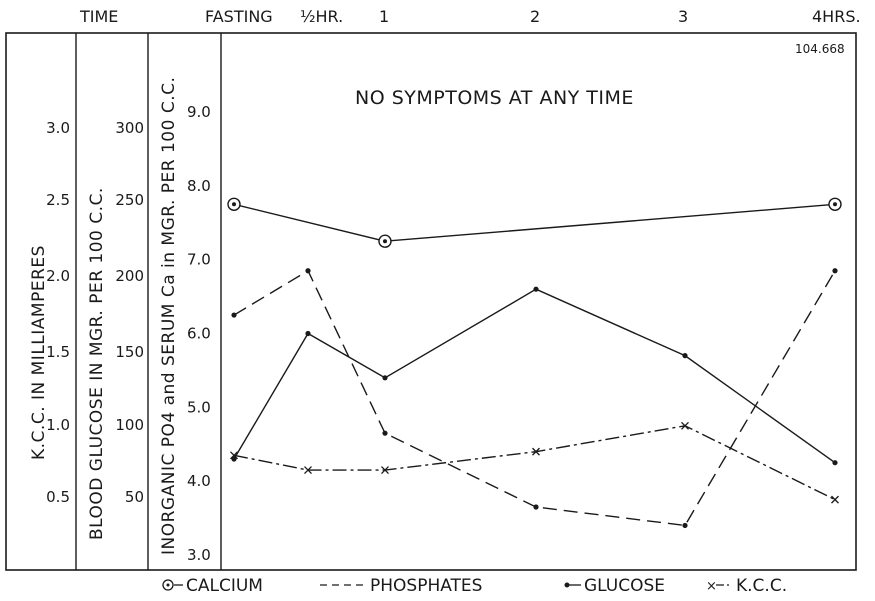 This screenshot has height=601, width=875. What do you see at coordinates (129, 276) in the screenshot?
I see `y-tick-label-glucose: 200` at bounding box center [129, 276].